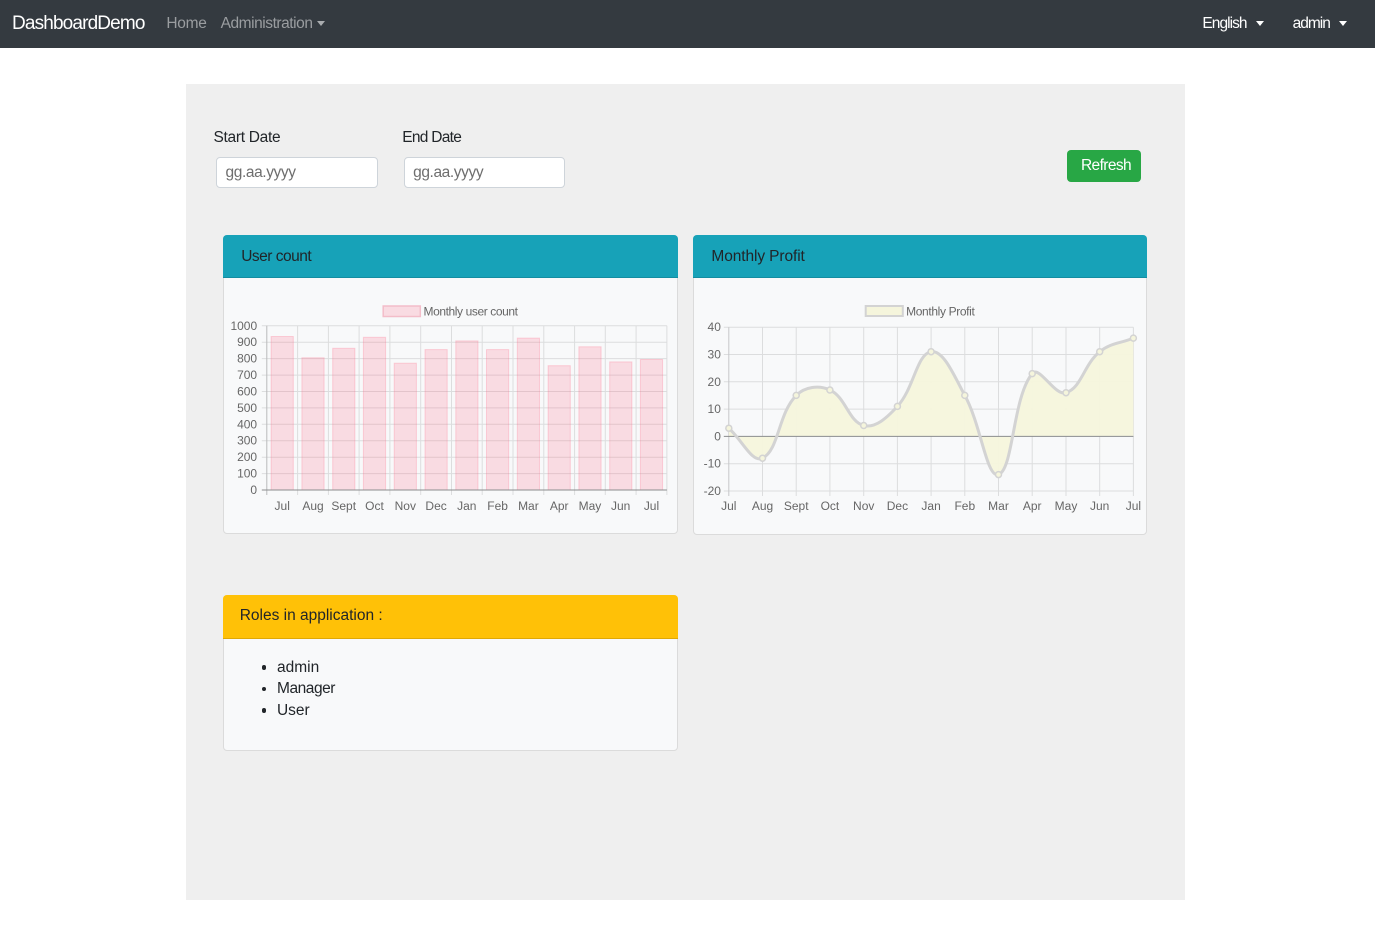  I want to click on svg-text: 400, so click(247, 424).